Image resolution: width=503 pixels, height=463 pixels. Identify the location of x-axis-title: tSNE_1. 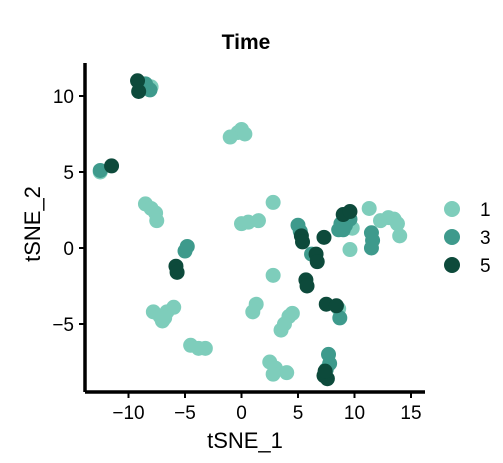
(245, 440).